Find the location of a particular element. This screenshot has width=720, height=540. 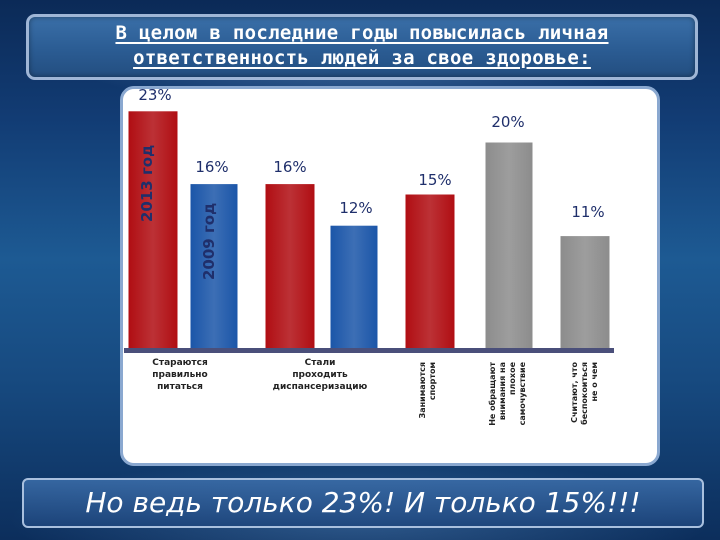

category-label-5: Считают, что is located at coordinates (574, 392).